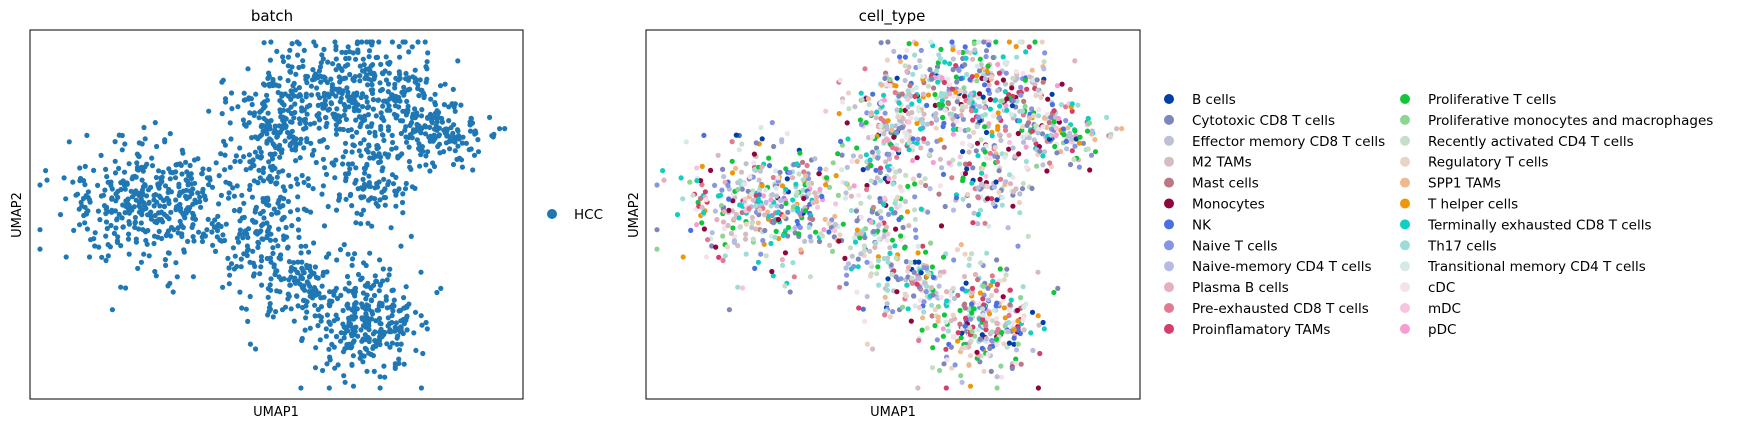  What do you see at coordinates (1405, 203) in the screenshot?
I see `legend-marker-t-helper-cells` at bounding box center [1405, 203].